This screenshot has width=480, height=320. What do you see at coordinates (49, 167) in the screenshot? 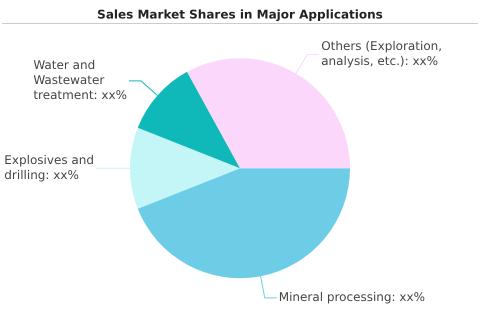
I see `slice-label: Explosives and drilling: xx%` at bounding box center [49, 167].